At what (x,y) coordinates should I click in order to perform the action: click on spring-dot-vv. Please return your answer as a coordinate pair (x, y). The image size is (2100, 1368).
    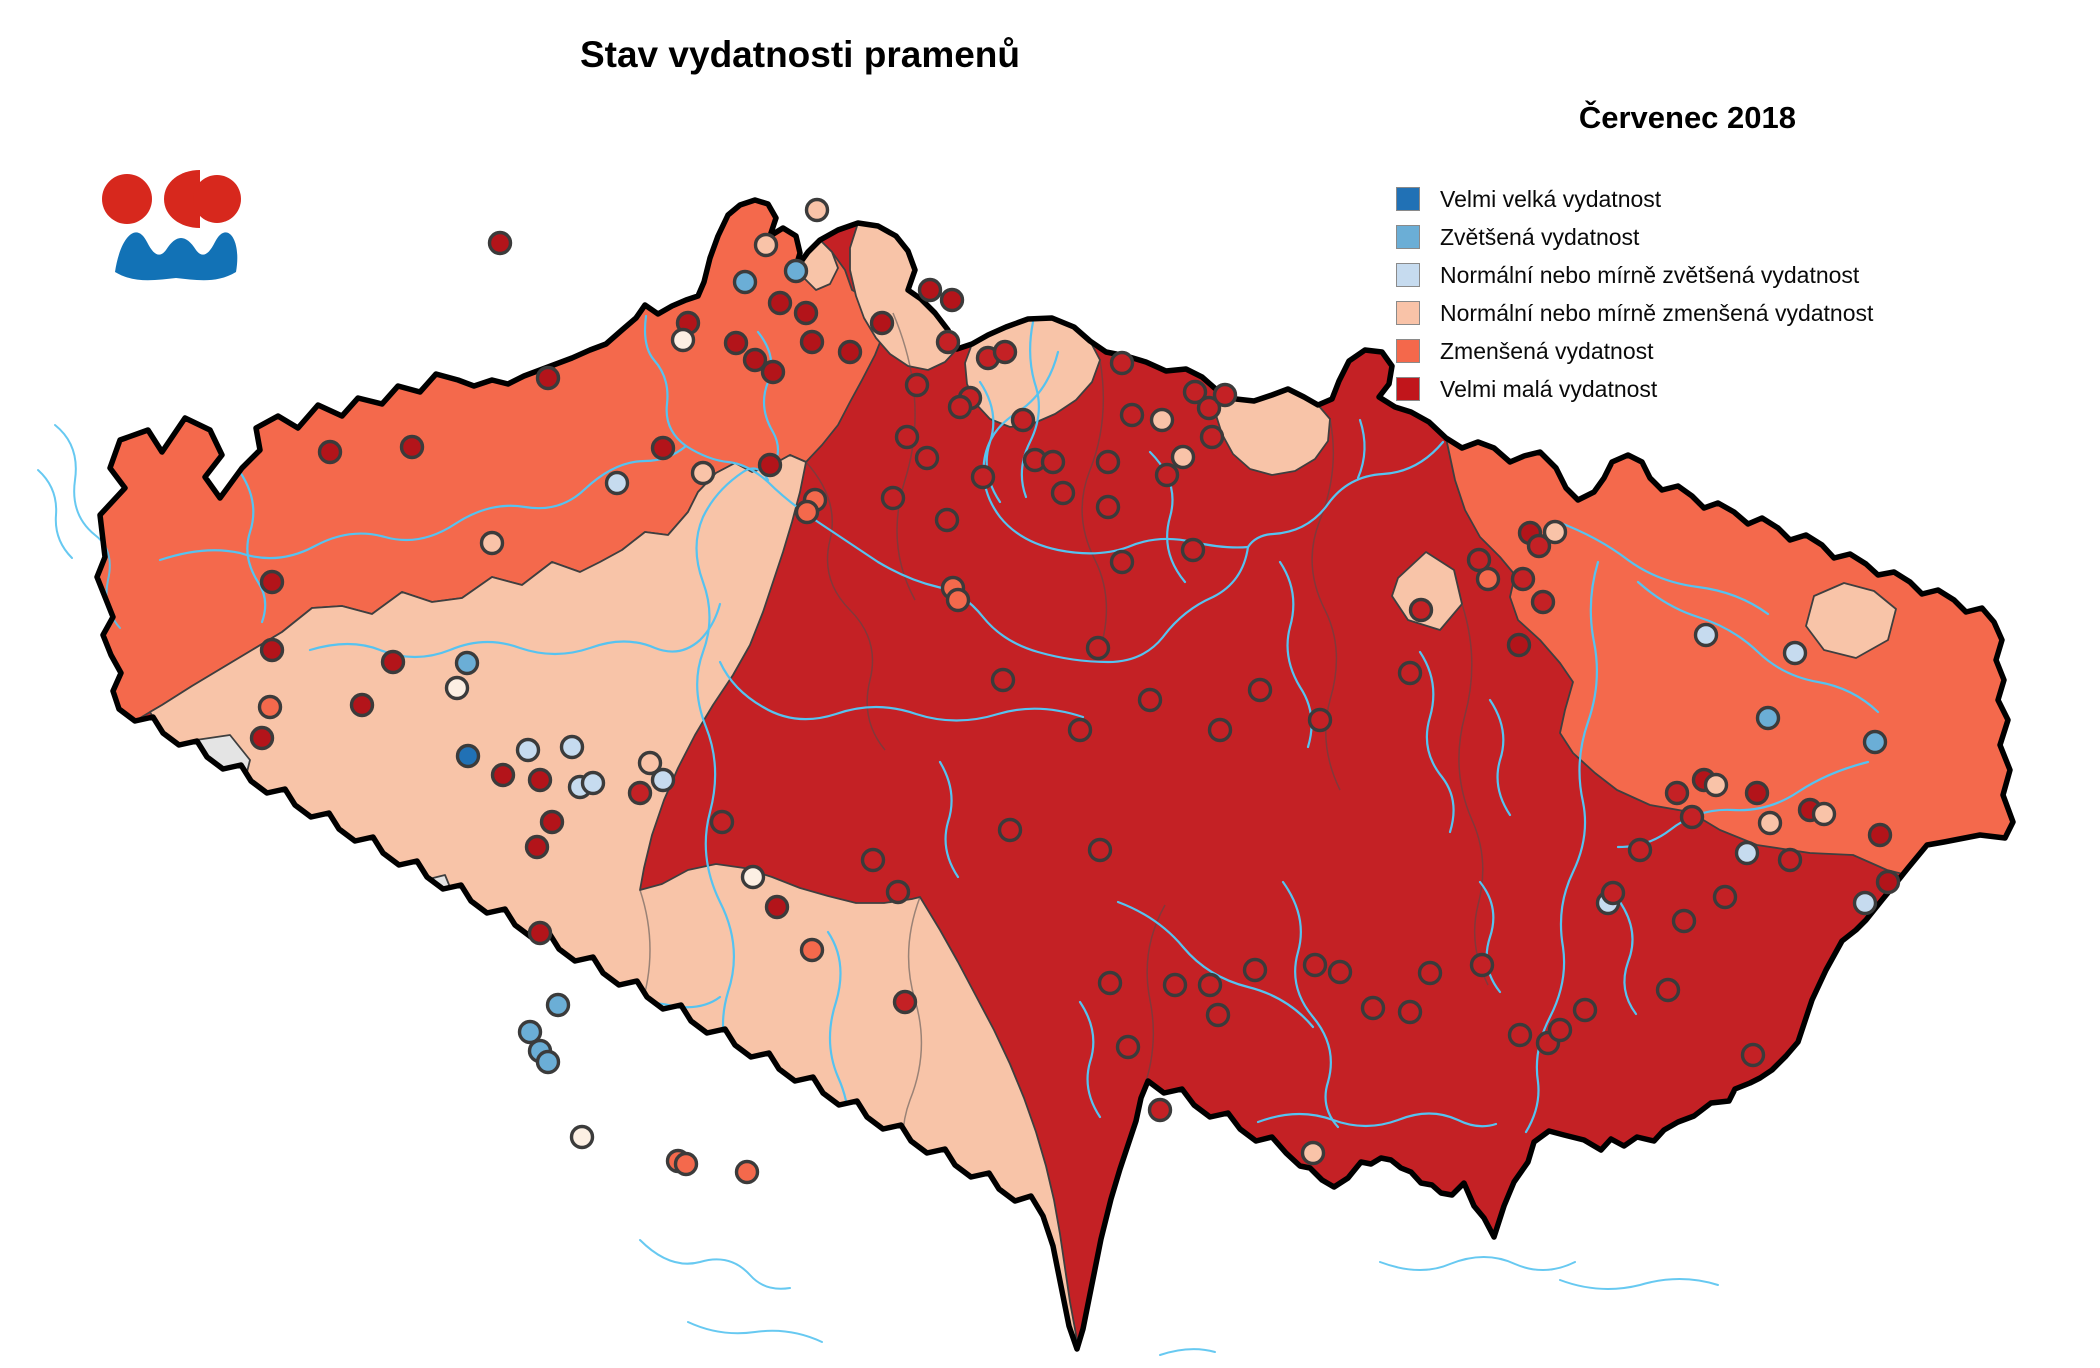
    Looking at the image, I should click on (468, 756).